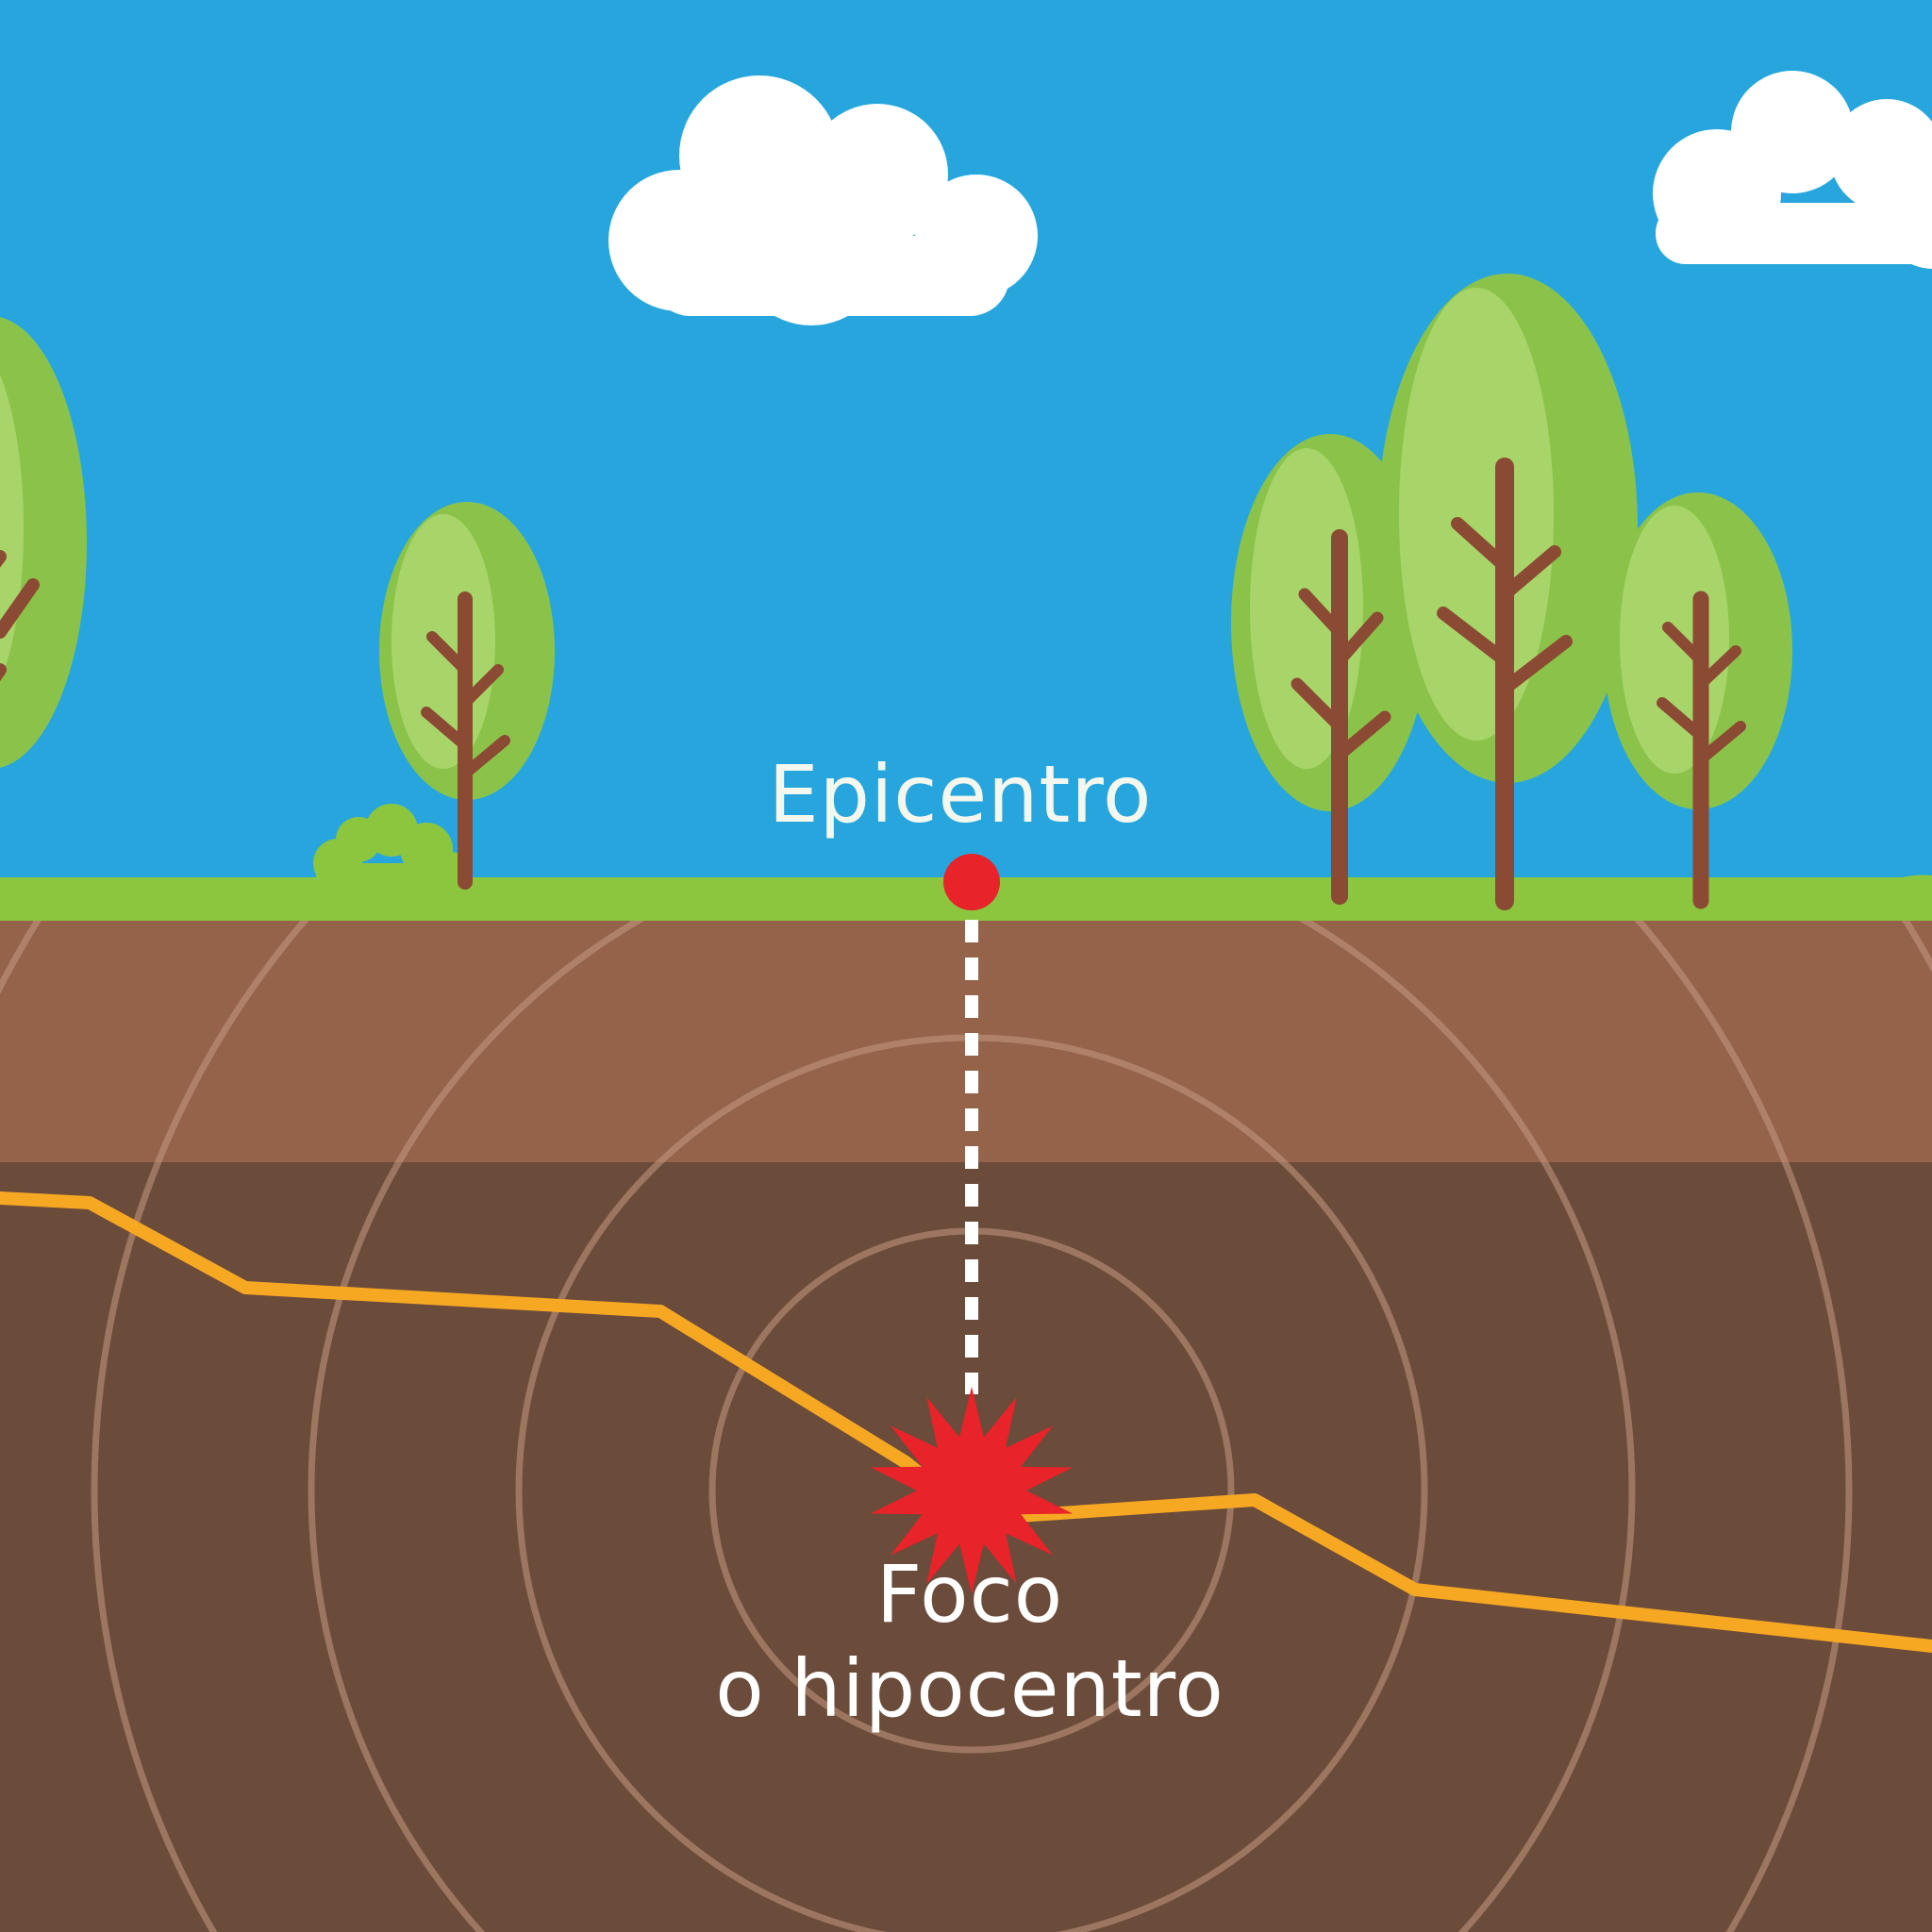  What do you see at coordinates (823, 200) in the screenshot?
I see `cloud-left` at bounding box center [823, 200].